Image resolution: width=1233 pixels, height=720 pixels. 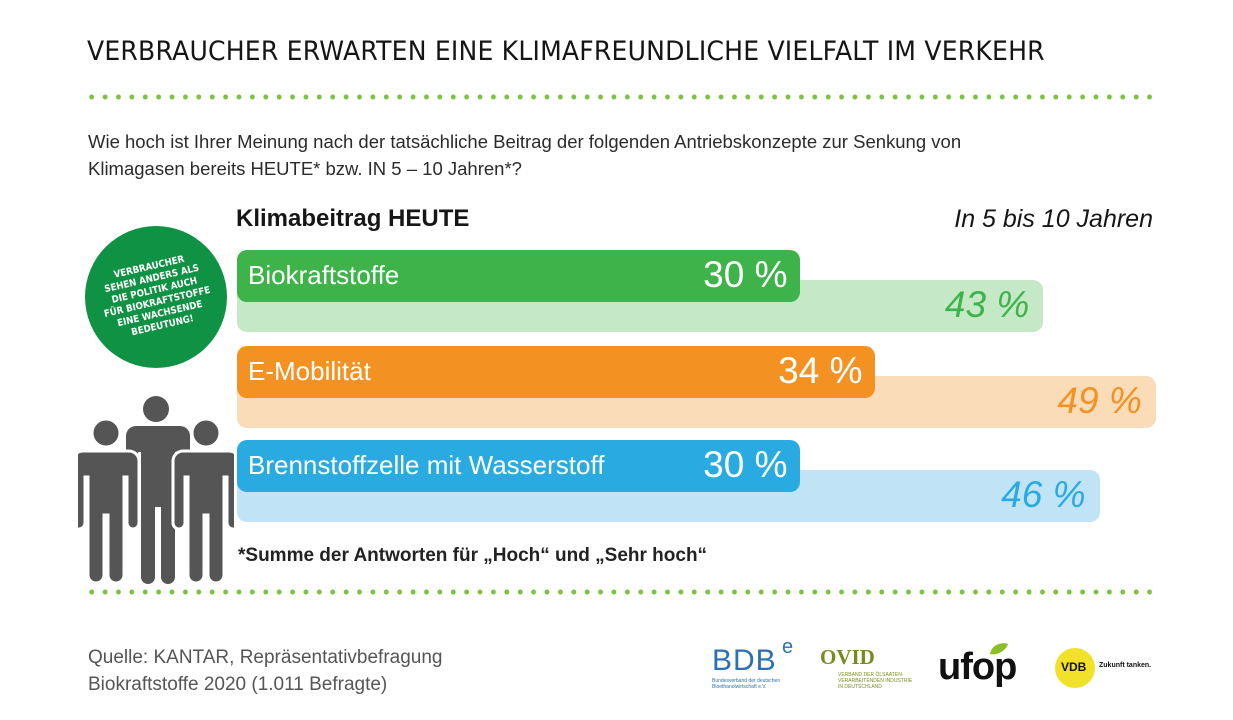 I want to click on ovid-logo-text: OVID, so click(x=847, y=657).